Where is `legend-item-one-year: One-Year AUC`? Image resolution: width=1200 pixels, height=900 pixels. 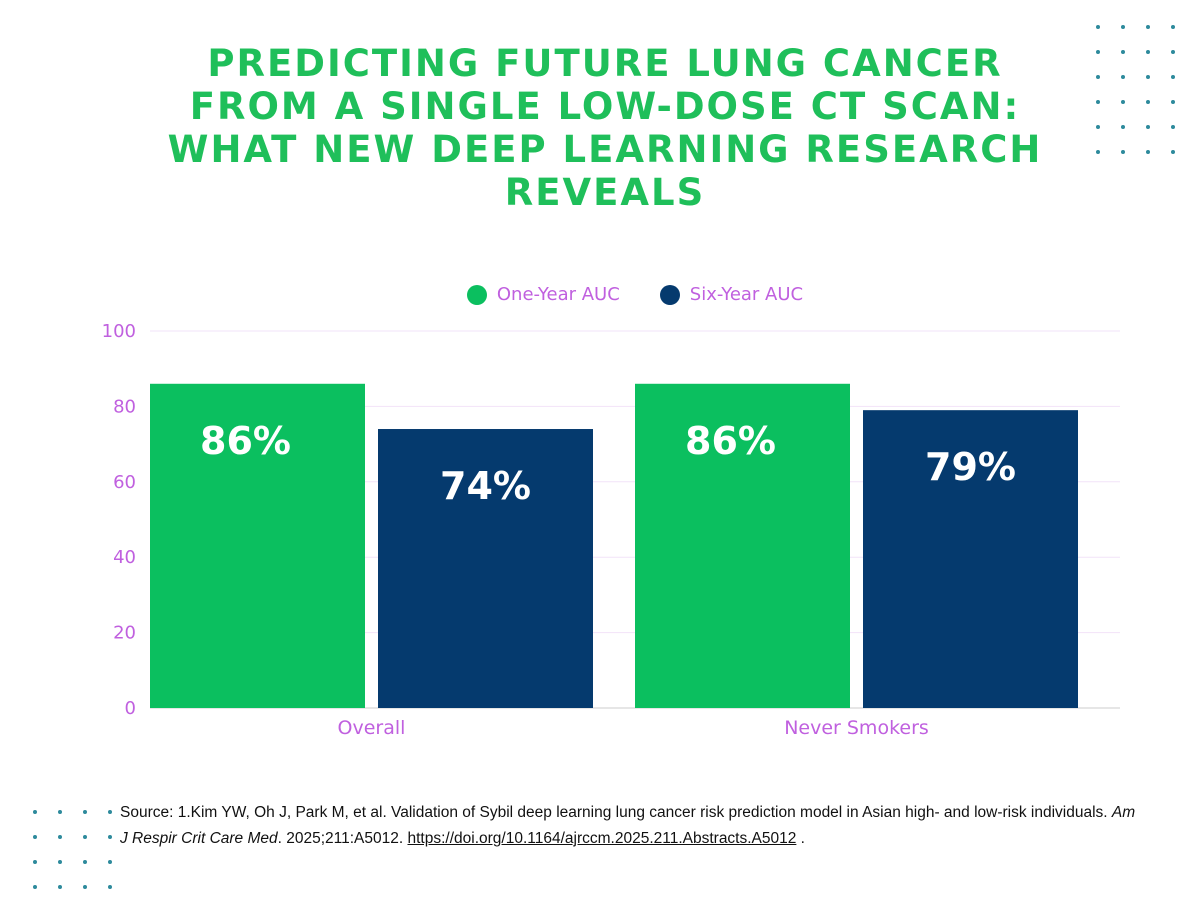 legend-item-one-year: One-Year AUC is located at coordinates (543, 294).